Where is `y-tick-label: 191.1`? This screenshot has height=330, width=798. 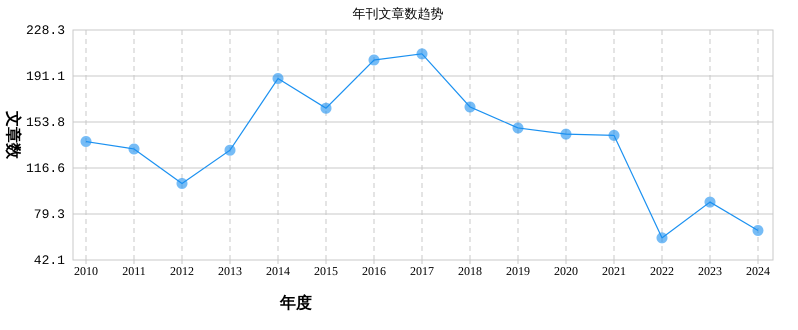
y-tick-label: 191.1 is located at coordinates (46, 76).